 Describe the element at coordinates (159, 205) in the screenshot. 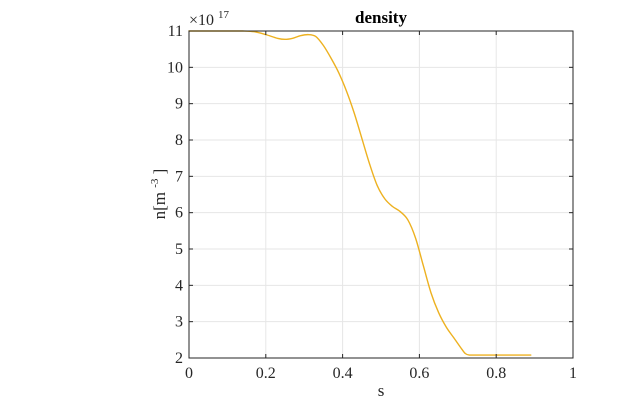

I see `y-axis-label-main: n[m` at that location.